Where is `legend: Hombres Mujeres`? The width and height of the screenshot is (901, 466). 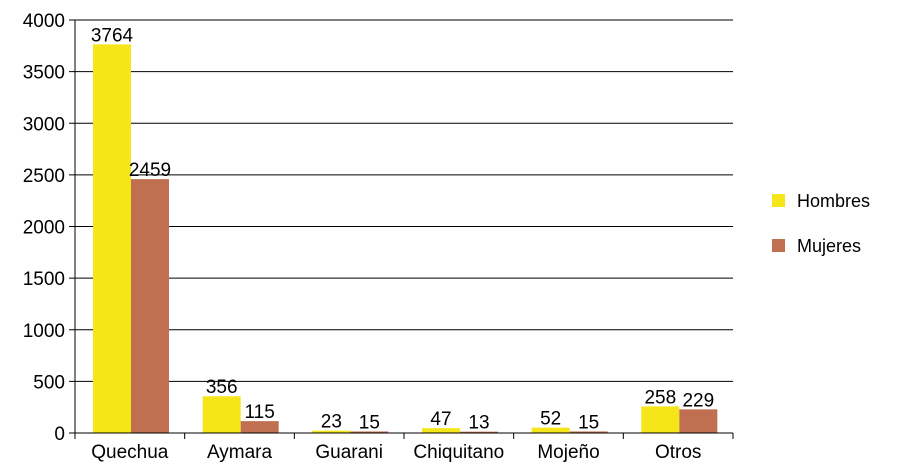
legend: Hombres Mujeres is located at coordinates (821, 223).